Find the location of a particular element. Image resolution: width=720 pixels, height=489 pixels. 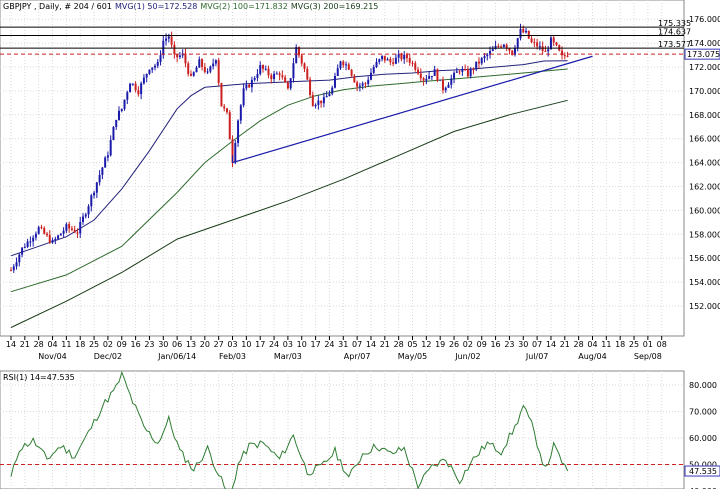

price-line-label: 175.335 is located at coordinates (674, 23).